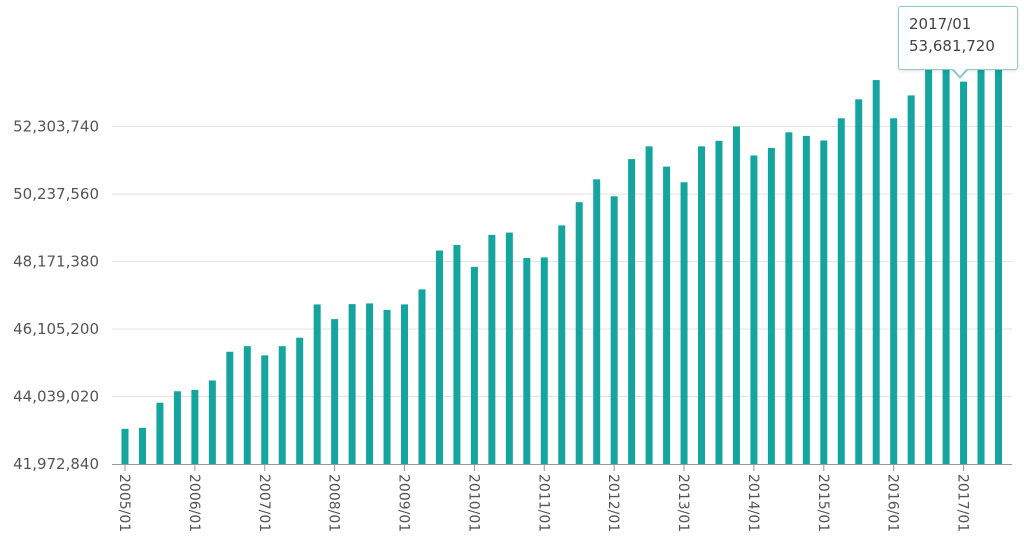  I want to click on y-tick-label: 50,237,560, so click(56, 194).